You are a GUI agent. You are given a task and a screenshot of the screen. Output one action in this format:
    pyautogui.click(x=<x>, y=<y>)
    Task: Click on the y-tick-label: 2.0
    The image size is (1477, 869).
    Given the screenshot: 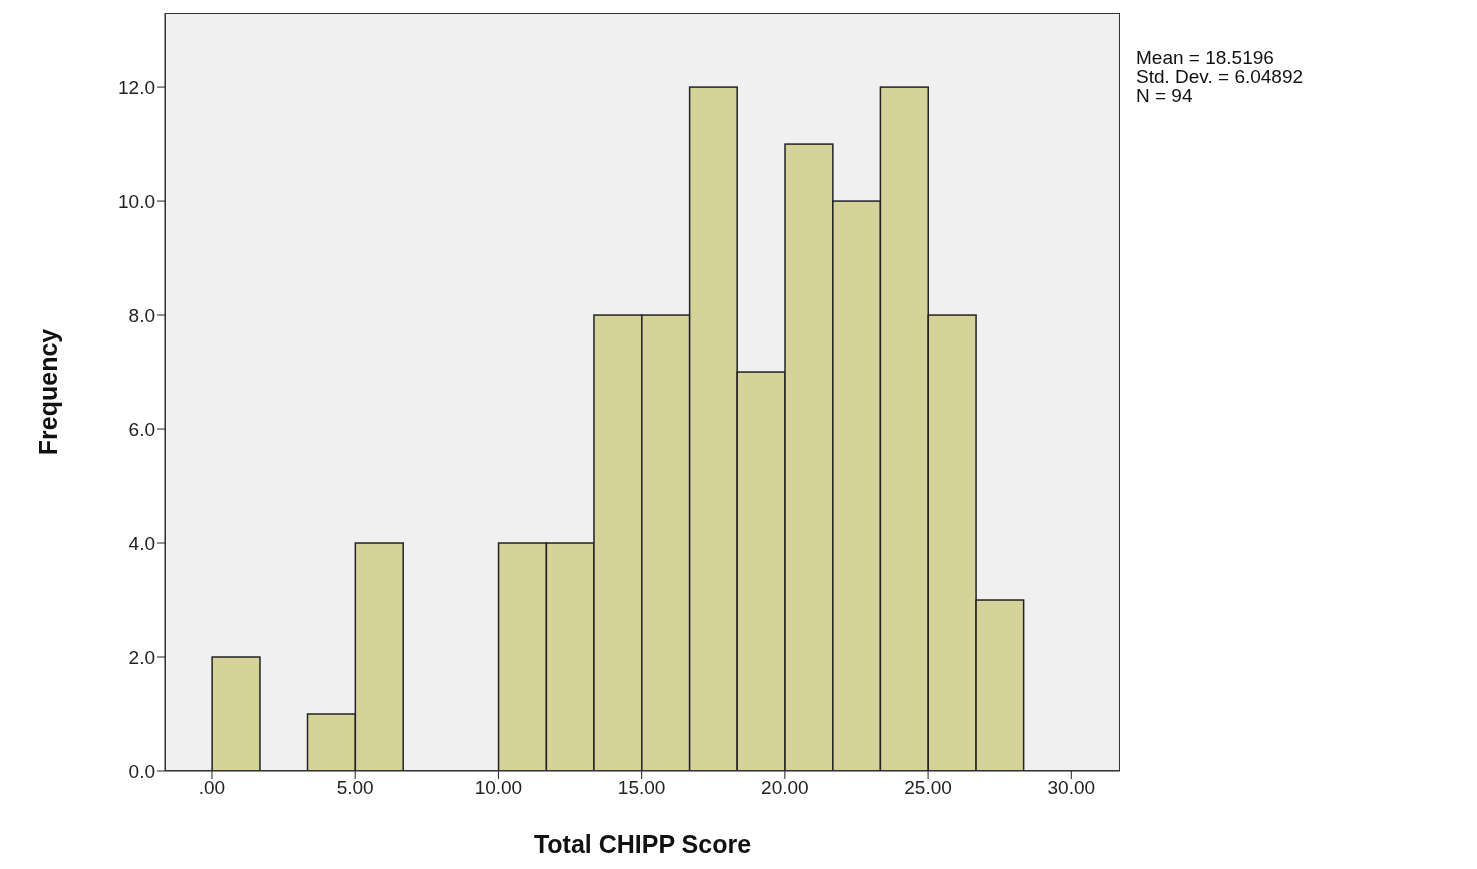 What is the action you would take?
    pyautogui.click(x=141, y=657)
    